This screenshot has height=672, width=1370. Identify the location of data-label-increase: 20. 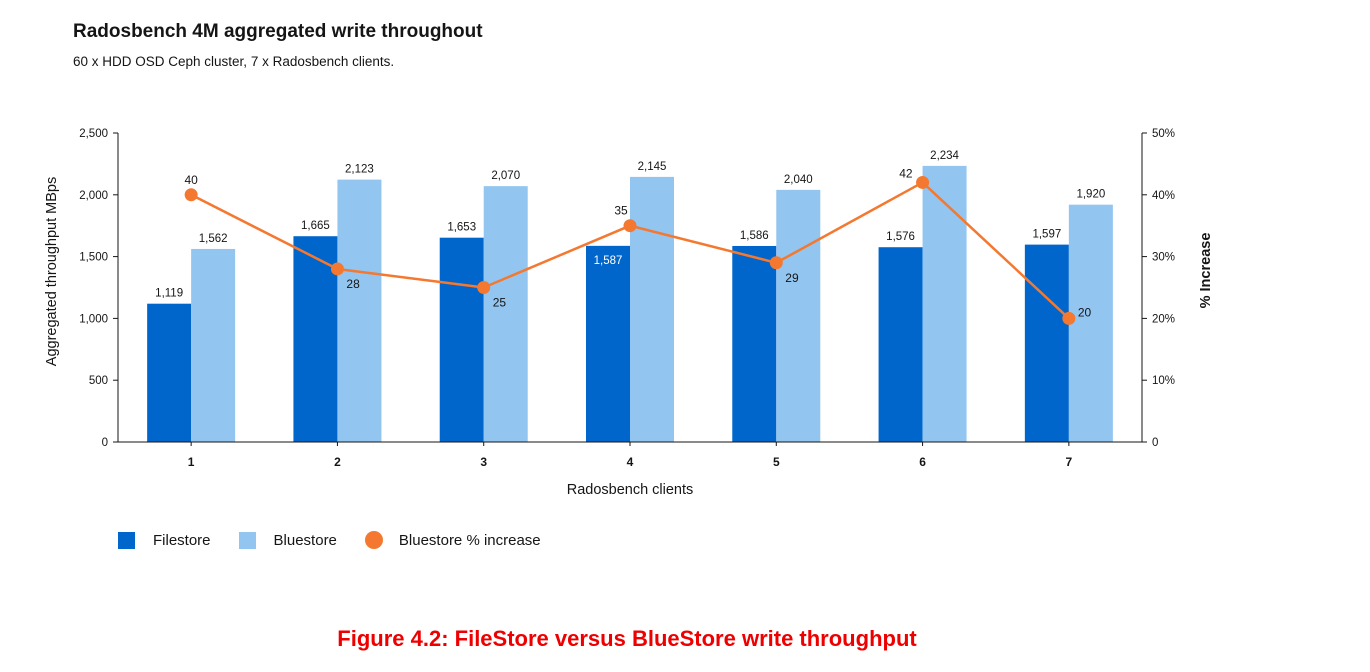
(1085, 312).